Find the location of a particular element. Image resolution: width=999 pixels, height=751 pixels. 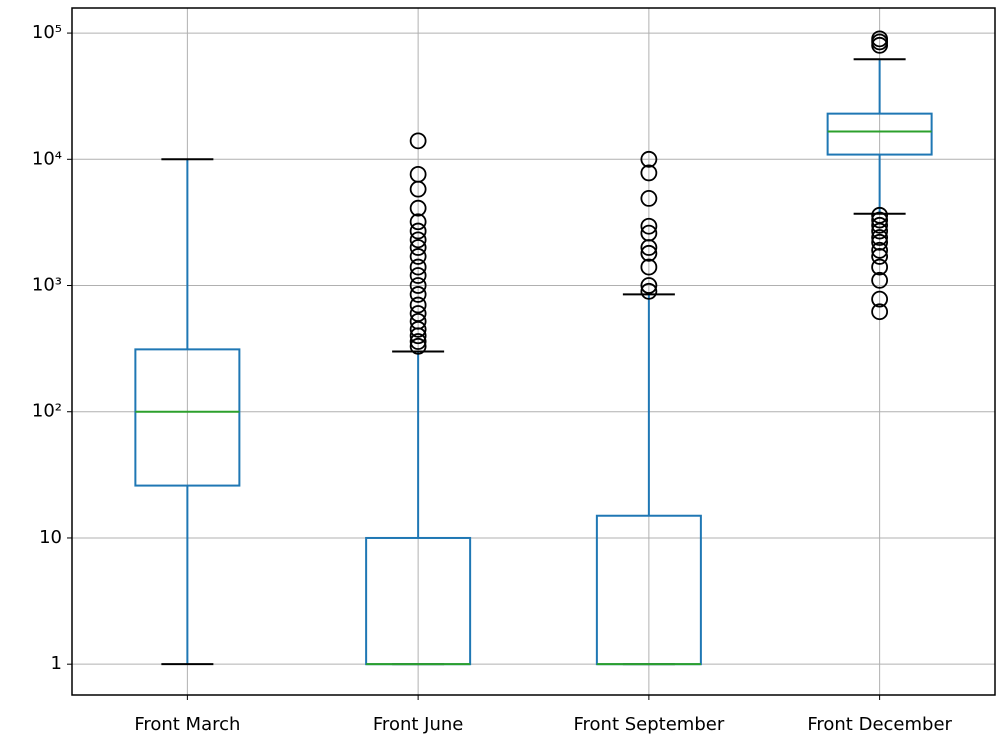

y-tick-label: 10² is located at coordinates (47, 411).